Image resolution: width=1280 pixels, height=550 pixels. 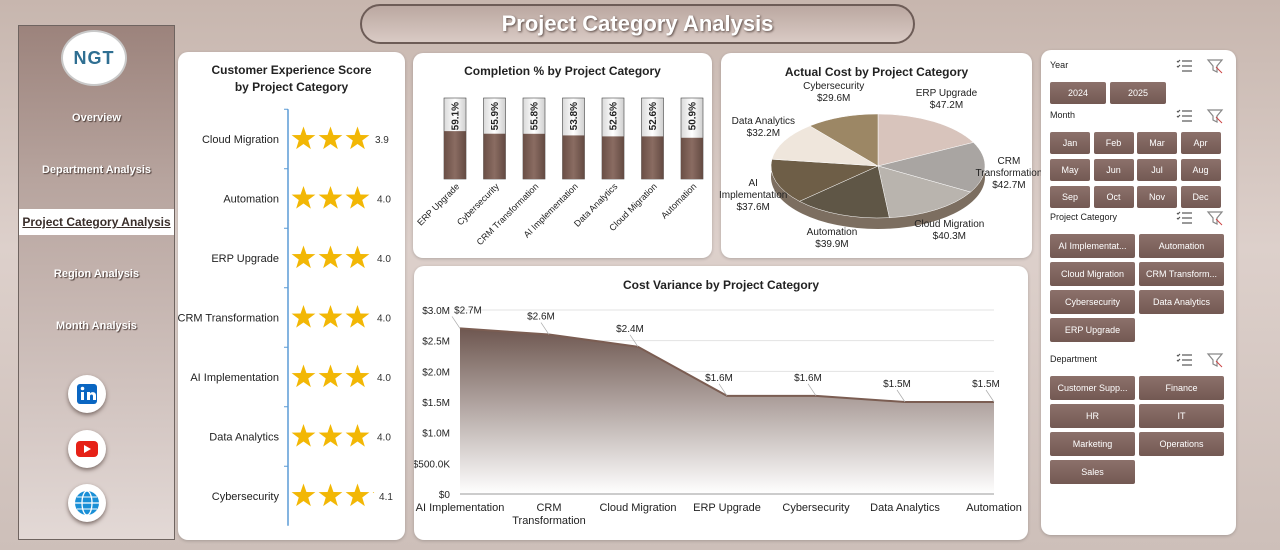 What do you see at coordinates (834, 98) in the screenshot?
I see `pie-value: $29.6M` at bounding box center [834, 98].